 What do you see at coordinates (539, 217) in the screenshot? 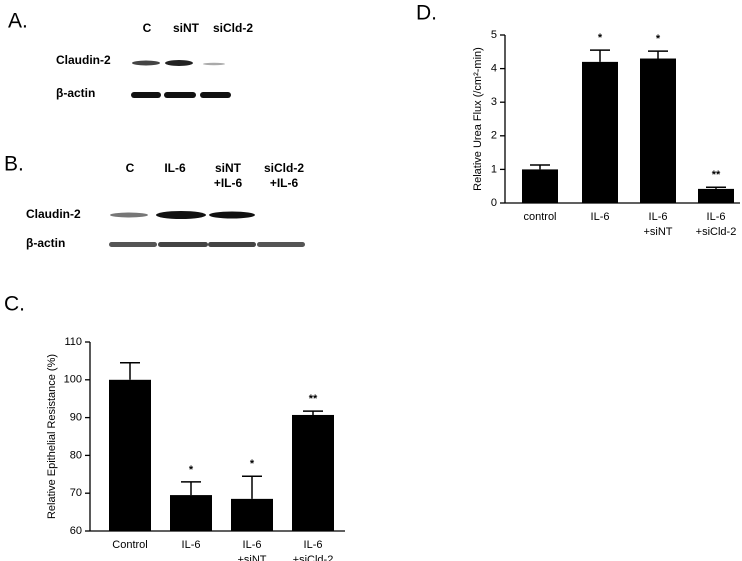
I see `x-tick-label: control` at bounding box center [539, 217].